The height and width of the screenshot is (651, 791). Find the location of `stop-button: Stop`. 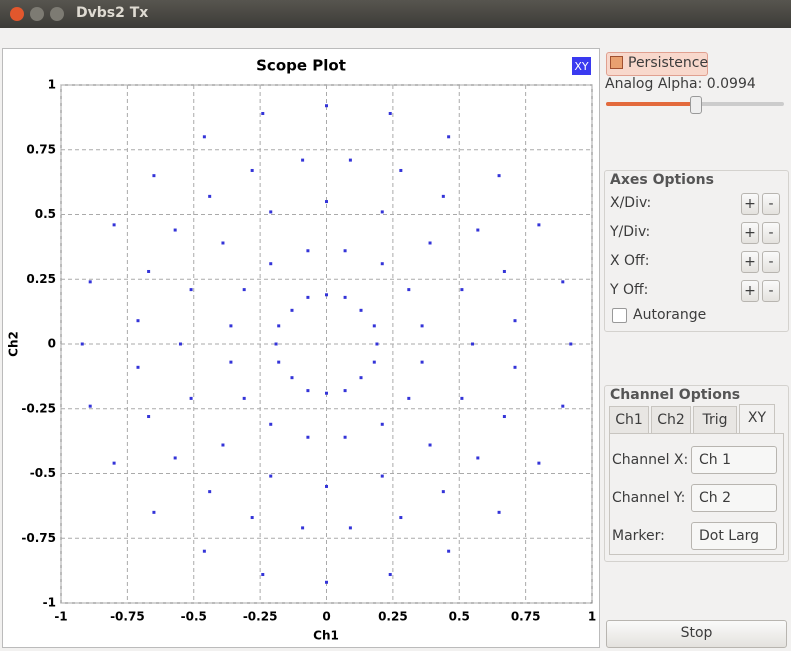

stop-button: Stop is located at coordinates (696, 634).